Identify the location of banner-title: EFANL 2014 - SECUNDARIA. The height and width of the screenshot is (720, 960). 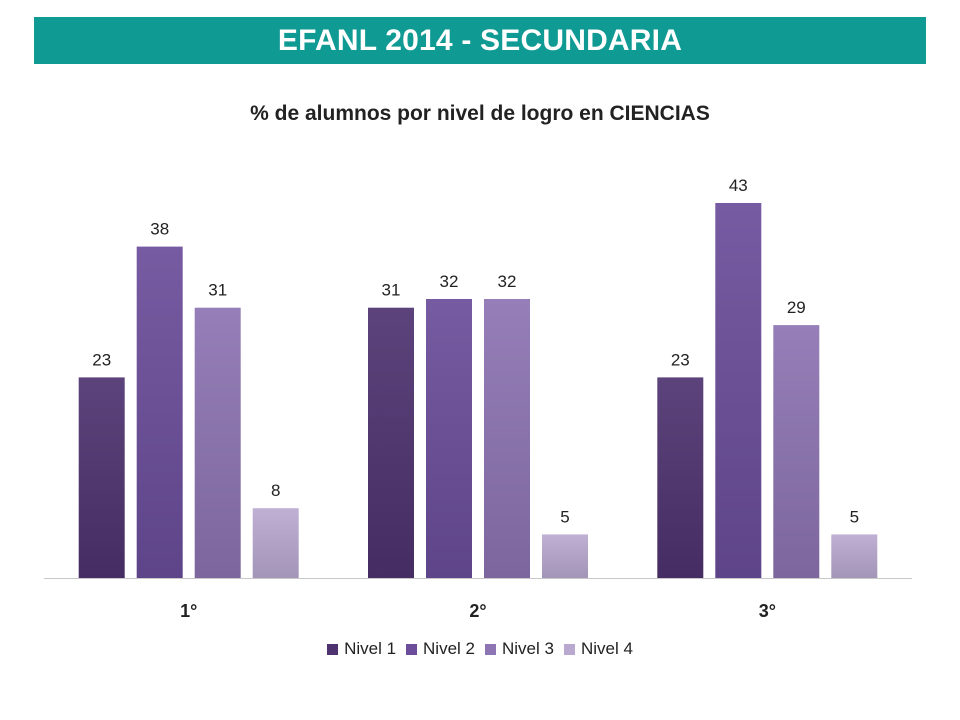
(480, 40).